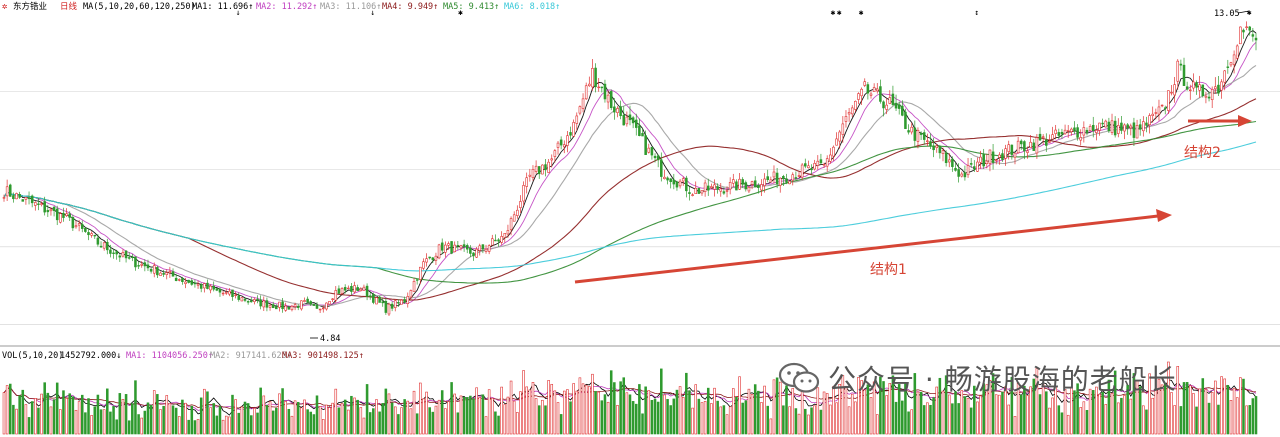 This screenshot has height=437, width=1280. I want to click on structure2-label: 结构2, so click(1202, 153).